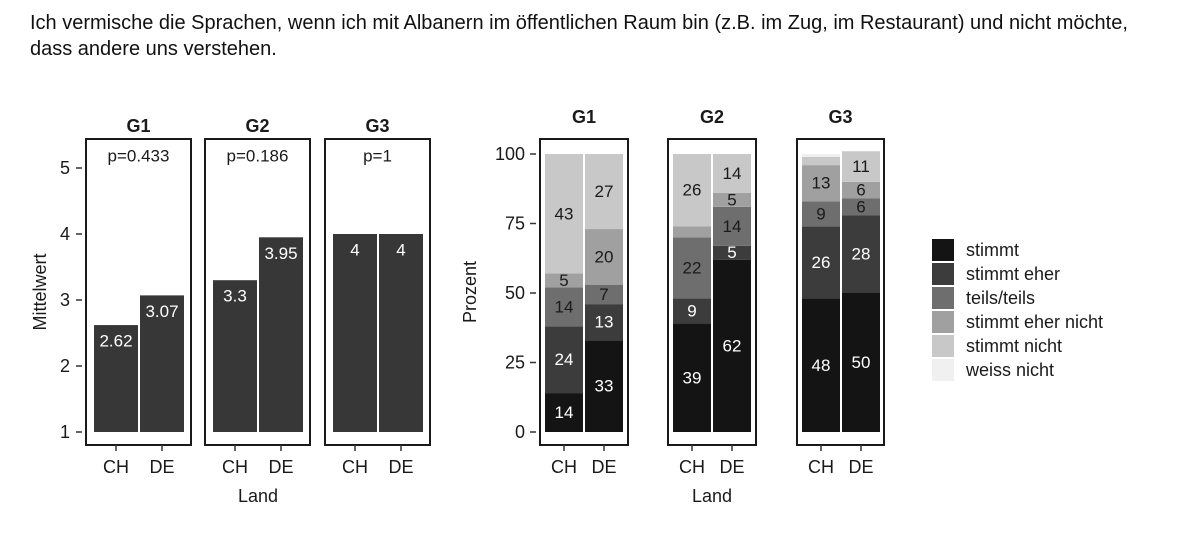 The width and height of the screenshot is (1178, 539). What do you see at coordinates (515, 224) in the screenshot?
I see `y-tick-label: 75` at bounding box center [515, 224].